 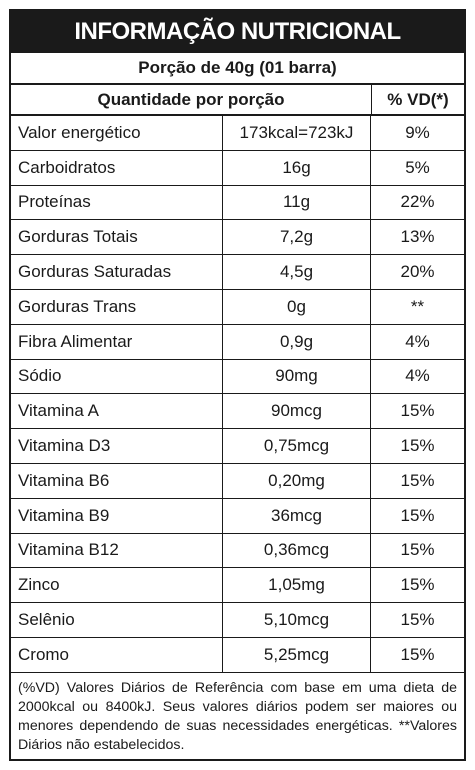 I want to click on nutrient-vd: 5%, so click(x=417, y=167).